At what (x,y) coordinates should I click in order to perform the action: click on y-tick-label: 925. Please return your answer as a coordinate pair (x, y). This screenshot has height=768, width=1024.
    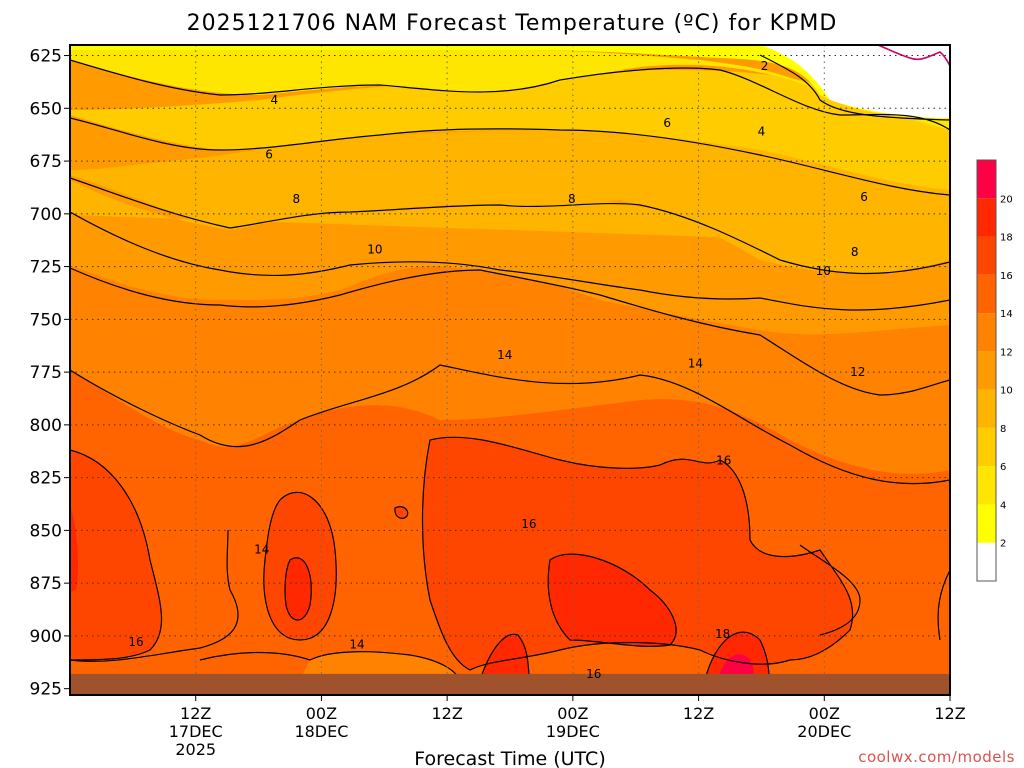
    Looking at the image, I should click on (46, 690).